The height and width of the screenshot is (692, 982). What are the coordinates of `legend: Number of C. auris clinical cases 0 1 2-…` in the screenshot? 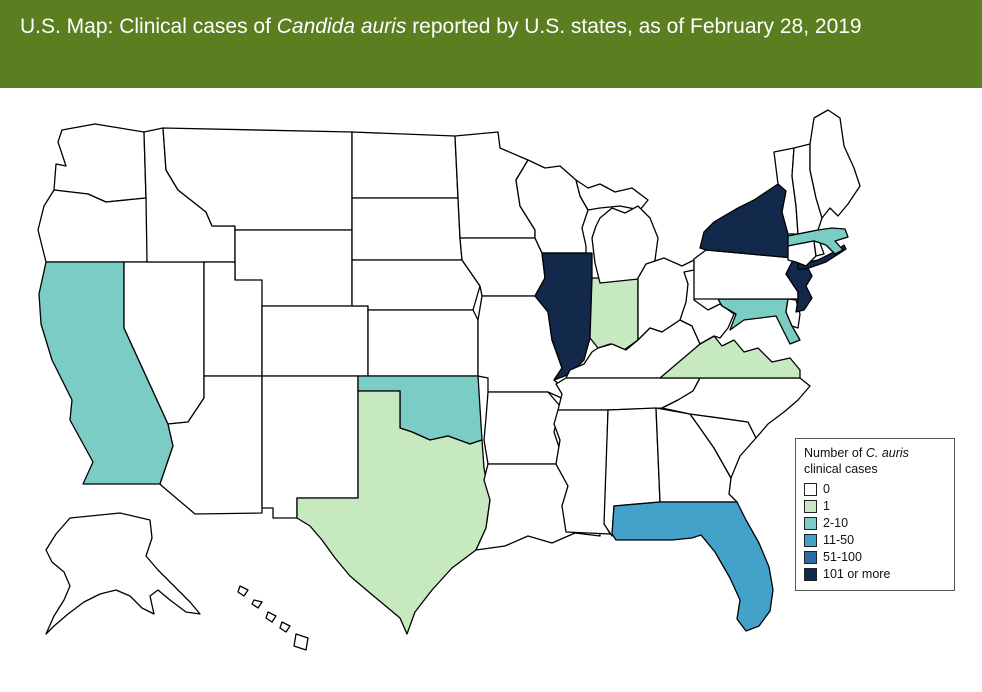 It's located at (875, 515).